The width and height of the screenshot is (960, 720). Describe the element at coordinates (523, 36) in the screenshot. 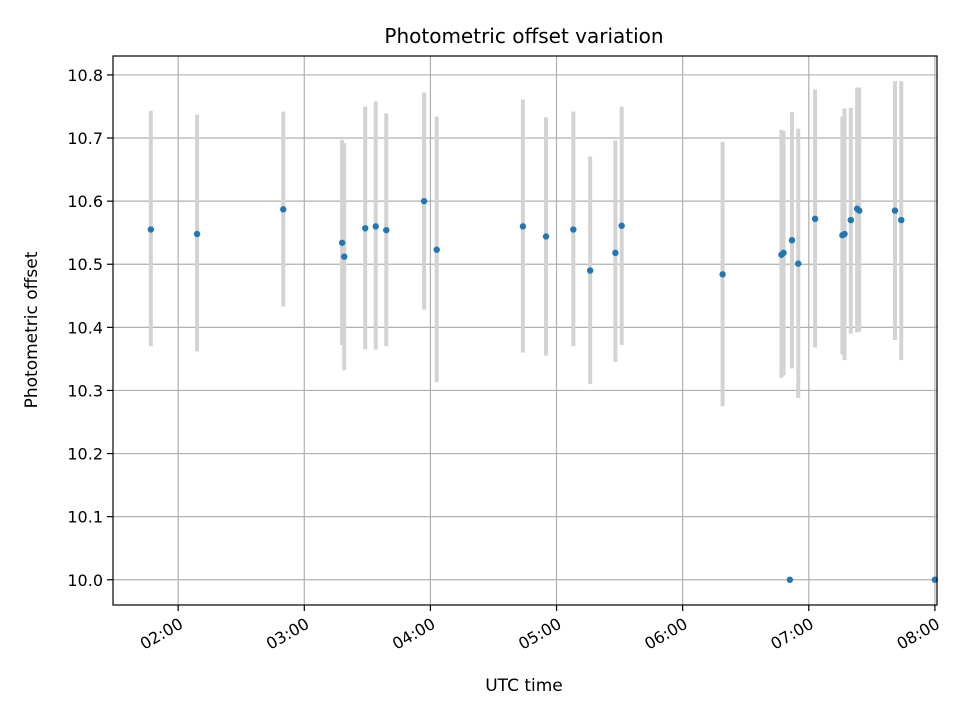

I see `chart-title: Photometric offset variation` at that location.